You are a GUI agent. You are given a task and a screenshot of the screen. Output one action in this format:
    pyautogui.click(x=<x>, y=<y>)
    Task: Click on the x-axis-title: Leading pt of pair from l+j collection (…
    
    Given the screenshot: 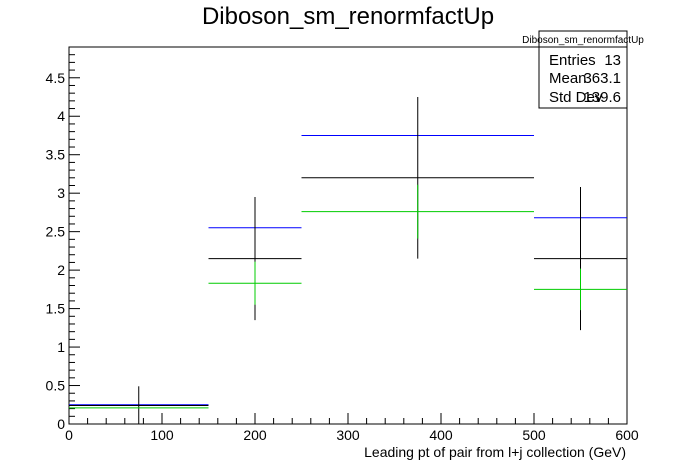 What is the action you would take?
    pyautogui.click(x=495, y=452)
    